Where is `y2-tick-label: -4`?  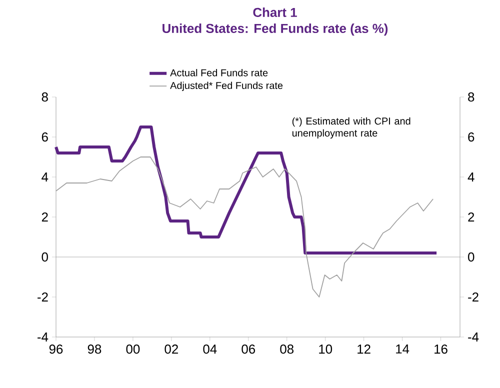
y2-tick-label: -4 is located at coordinates (43, 337).